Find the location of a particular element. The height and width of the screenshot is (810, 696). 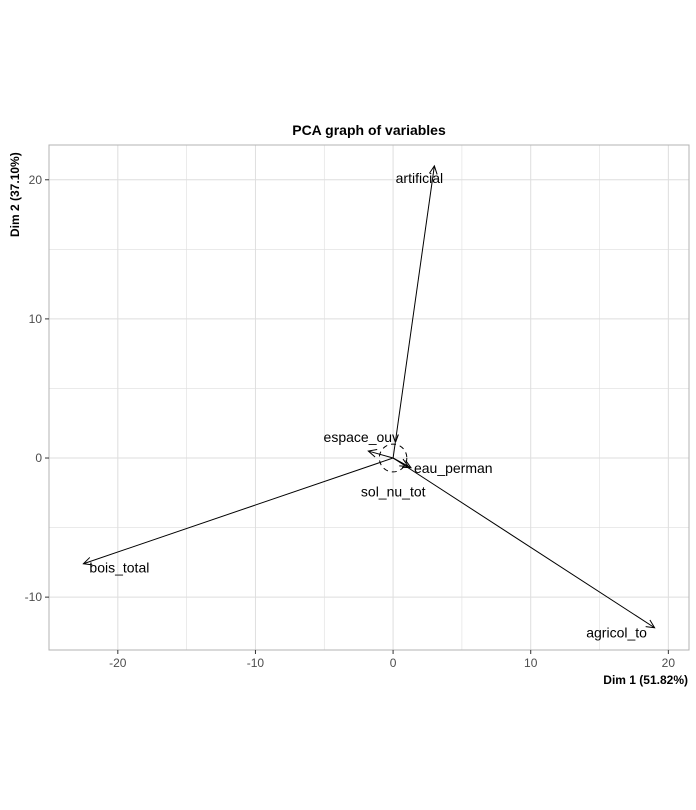

arrow-head-agricol_to is located at coordinates (650, 624).